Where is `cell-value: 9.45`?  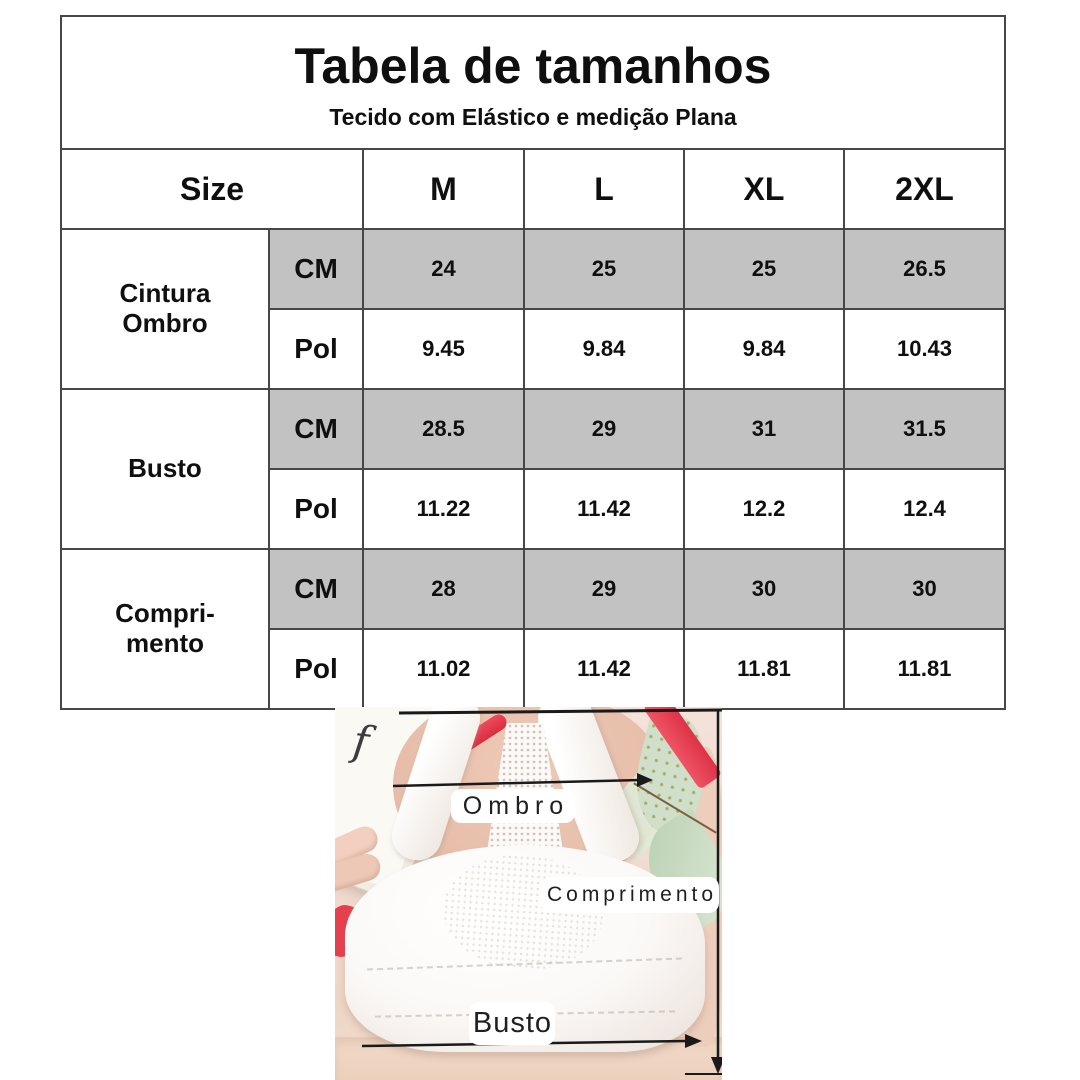
cell-value: 9.45 is located at coordinates (443, 349).